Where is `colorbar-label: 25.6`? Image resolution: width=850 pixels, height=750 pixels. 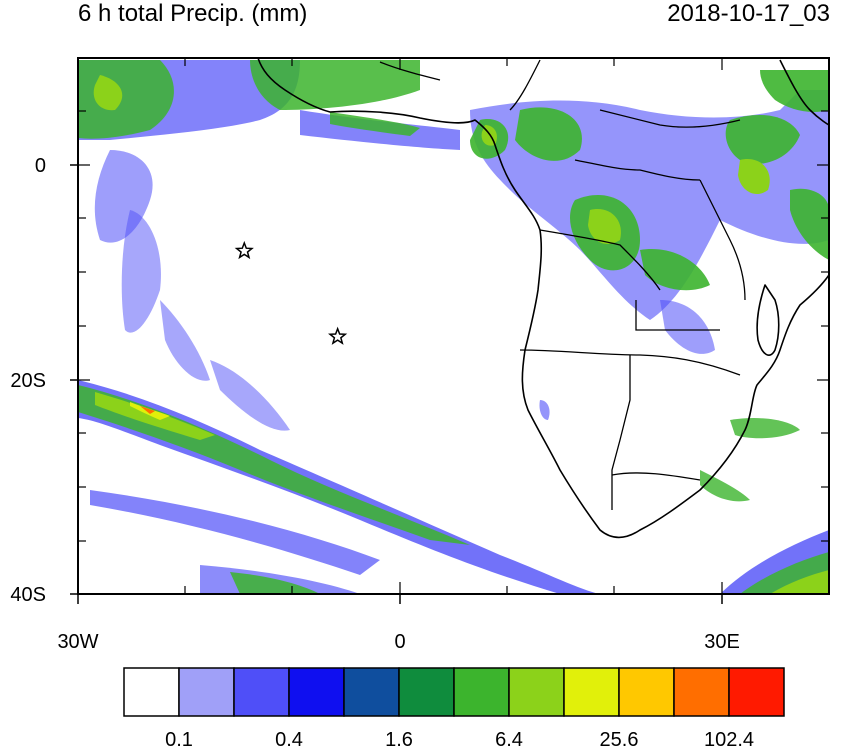 colorbar-label: 25.6 is located at coordinates (619, 739).